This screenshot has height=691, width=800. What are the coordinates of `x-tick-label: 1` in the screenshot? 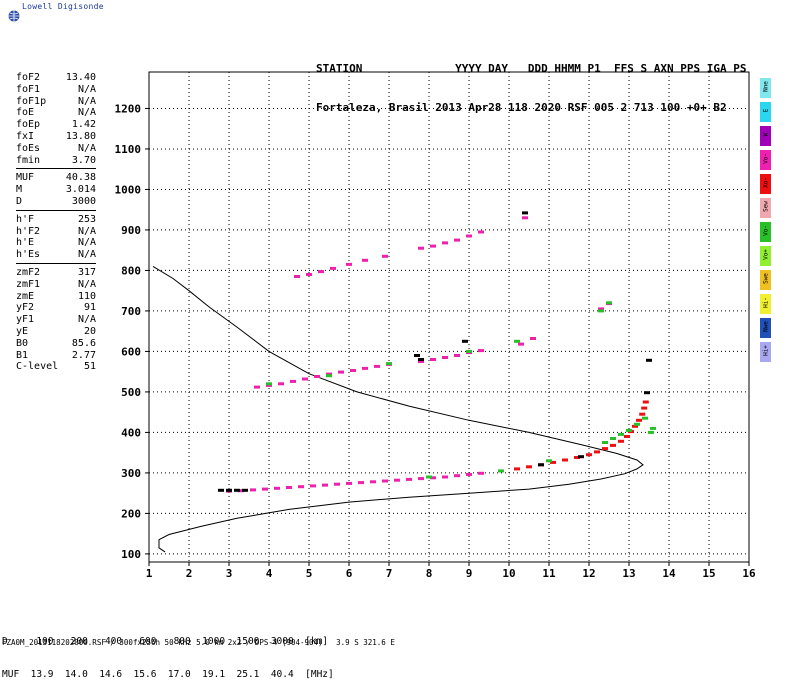 It's located at (149, 573).